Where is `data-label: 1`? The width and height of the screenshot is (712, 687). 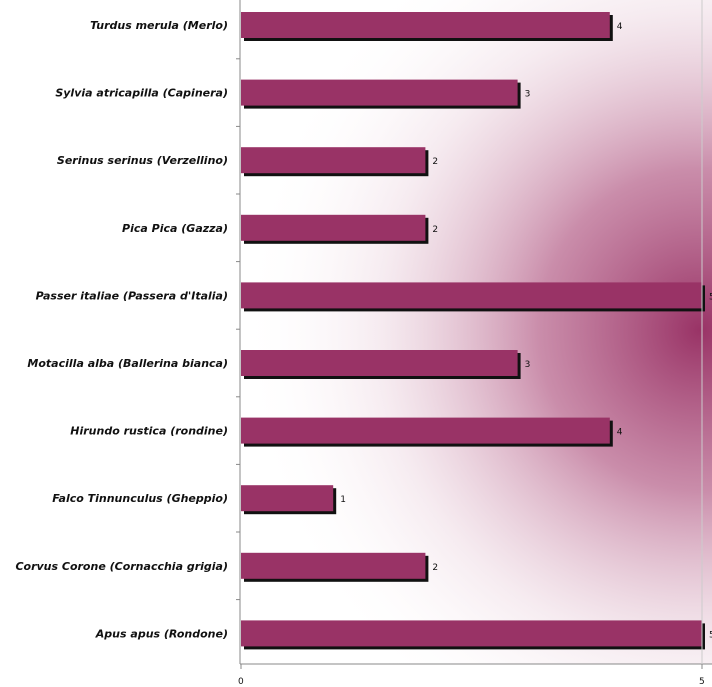 data-label: 1 is located at coordinates (343, 500).